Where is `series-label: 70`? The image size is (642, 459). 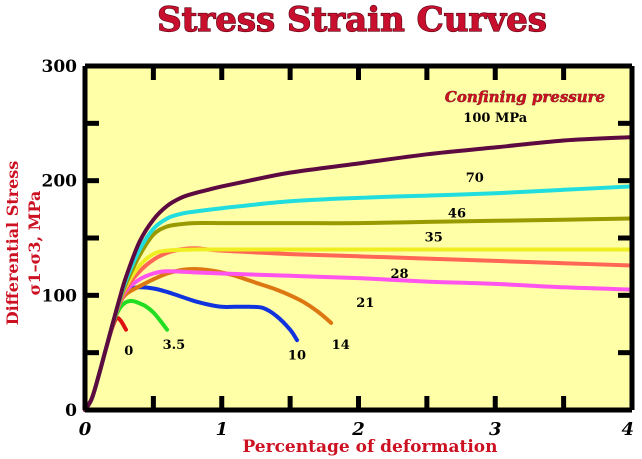 series-label: 70 is located at coordinates (475, 178).